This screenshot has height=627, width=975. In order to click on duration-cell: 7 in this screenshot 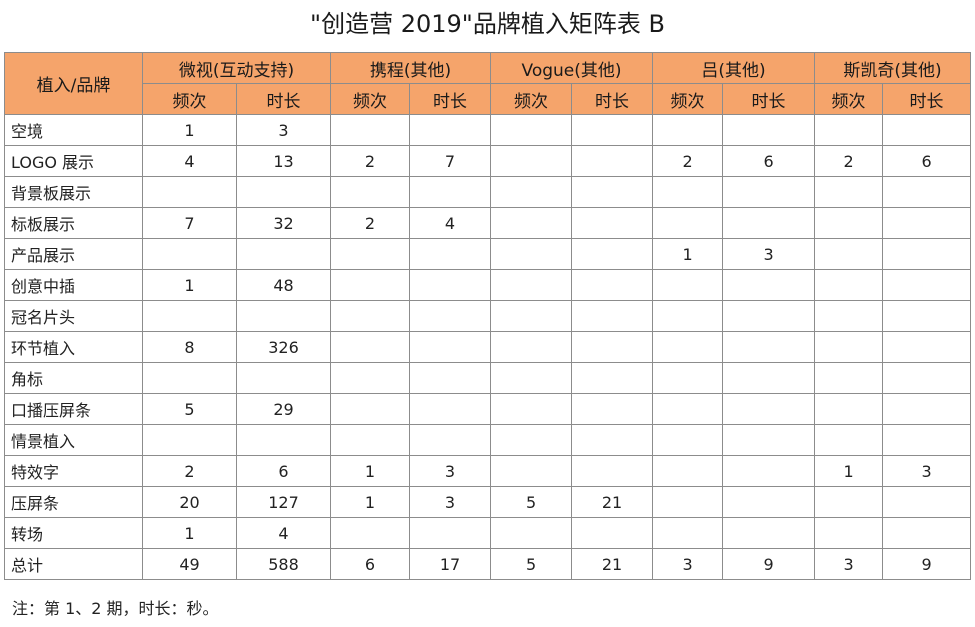, I will do `click(450, 161)`.